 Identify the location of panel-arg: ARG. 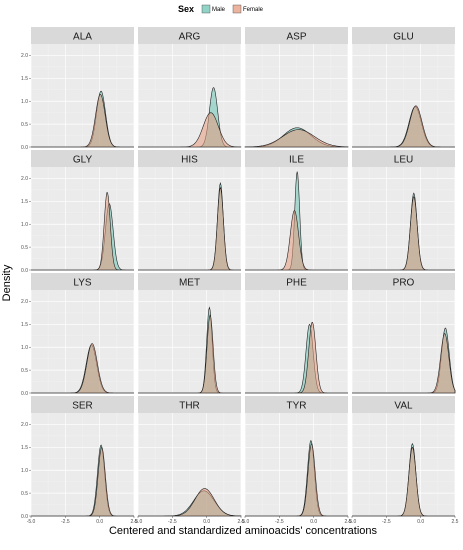
(189, 87).